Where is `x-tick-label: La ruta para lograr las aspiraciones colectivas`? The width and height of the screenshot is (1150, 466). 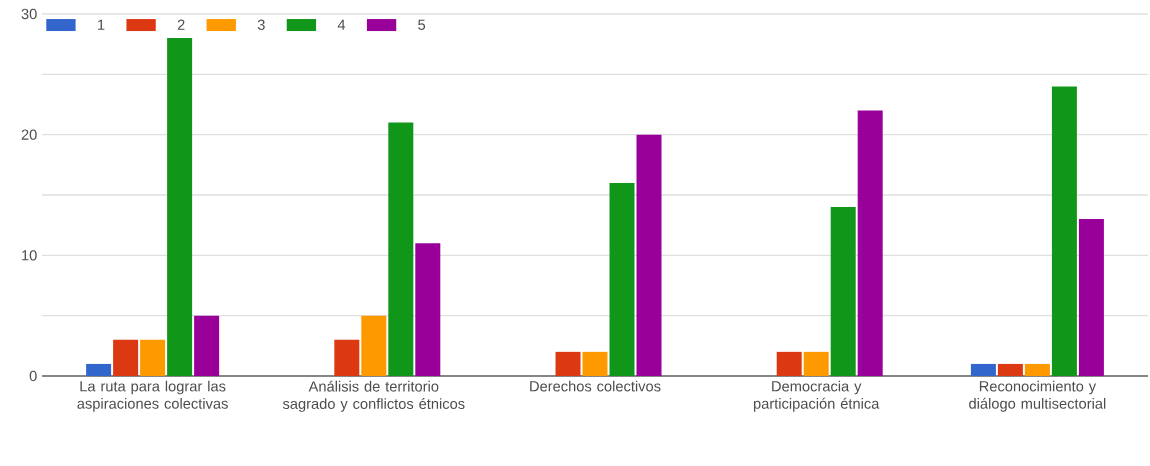
x-tick-label: La ruta para lograr las aspiraciones colectivas is located at coordinates (152, 396).